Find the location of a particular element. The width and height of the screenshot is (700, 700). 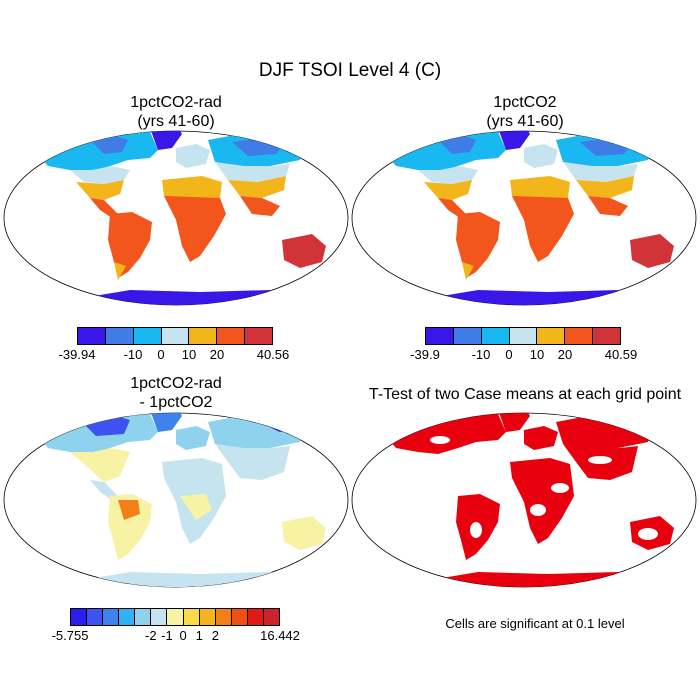

colorbar-3-label-1: -5.755 is located at coordinates (70, 635).